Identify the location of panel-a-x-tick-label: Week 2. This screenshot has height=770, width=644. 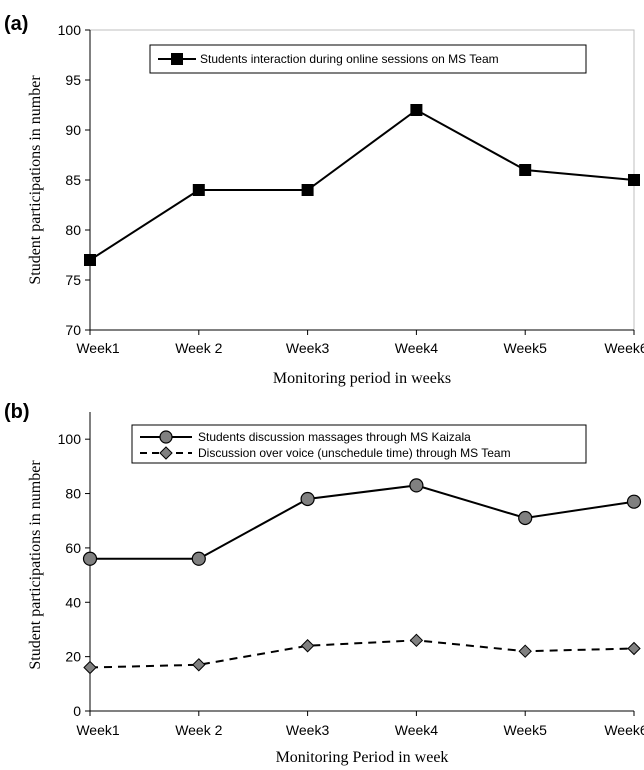
(198, 348).